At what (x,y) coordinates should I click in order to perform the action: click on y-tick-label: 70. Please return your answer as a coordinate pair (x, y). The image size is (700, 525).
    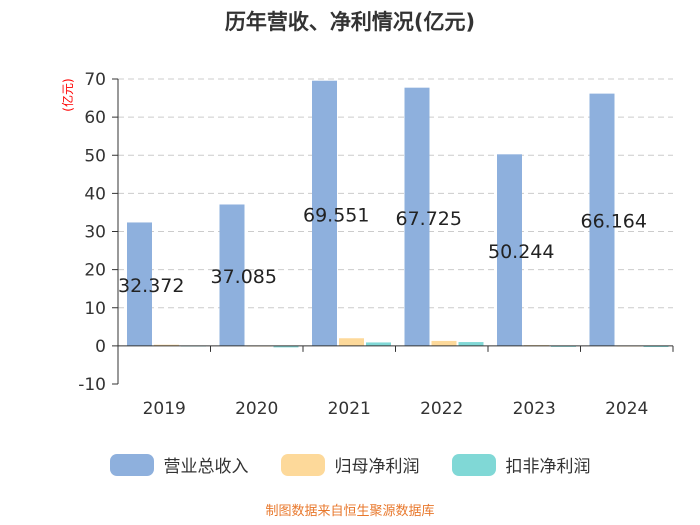
    Looking at the image, I should click on (95, 80).